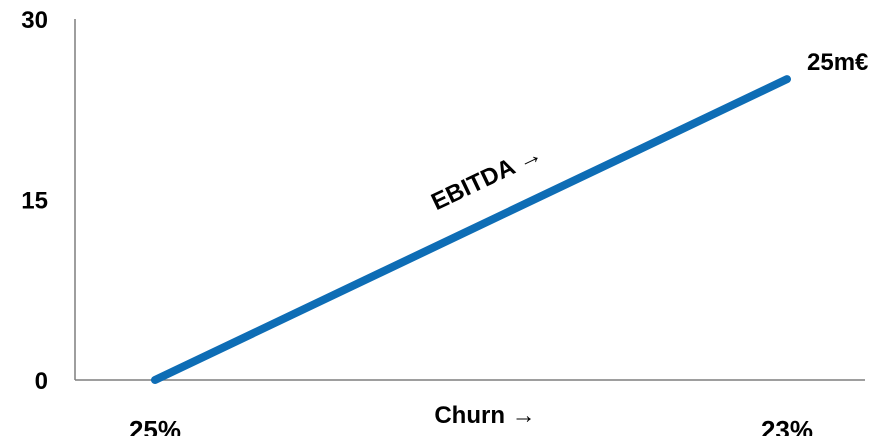 This screenshot has height=436, width=890. I want to click on x-tick-label-end: 23%, so click(787, 425).